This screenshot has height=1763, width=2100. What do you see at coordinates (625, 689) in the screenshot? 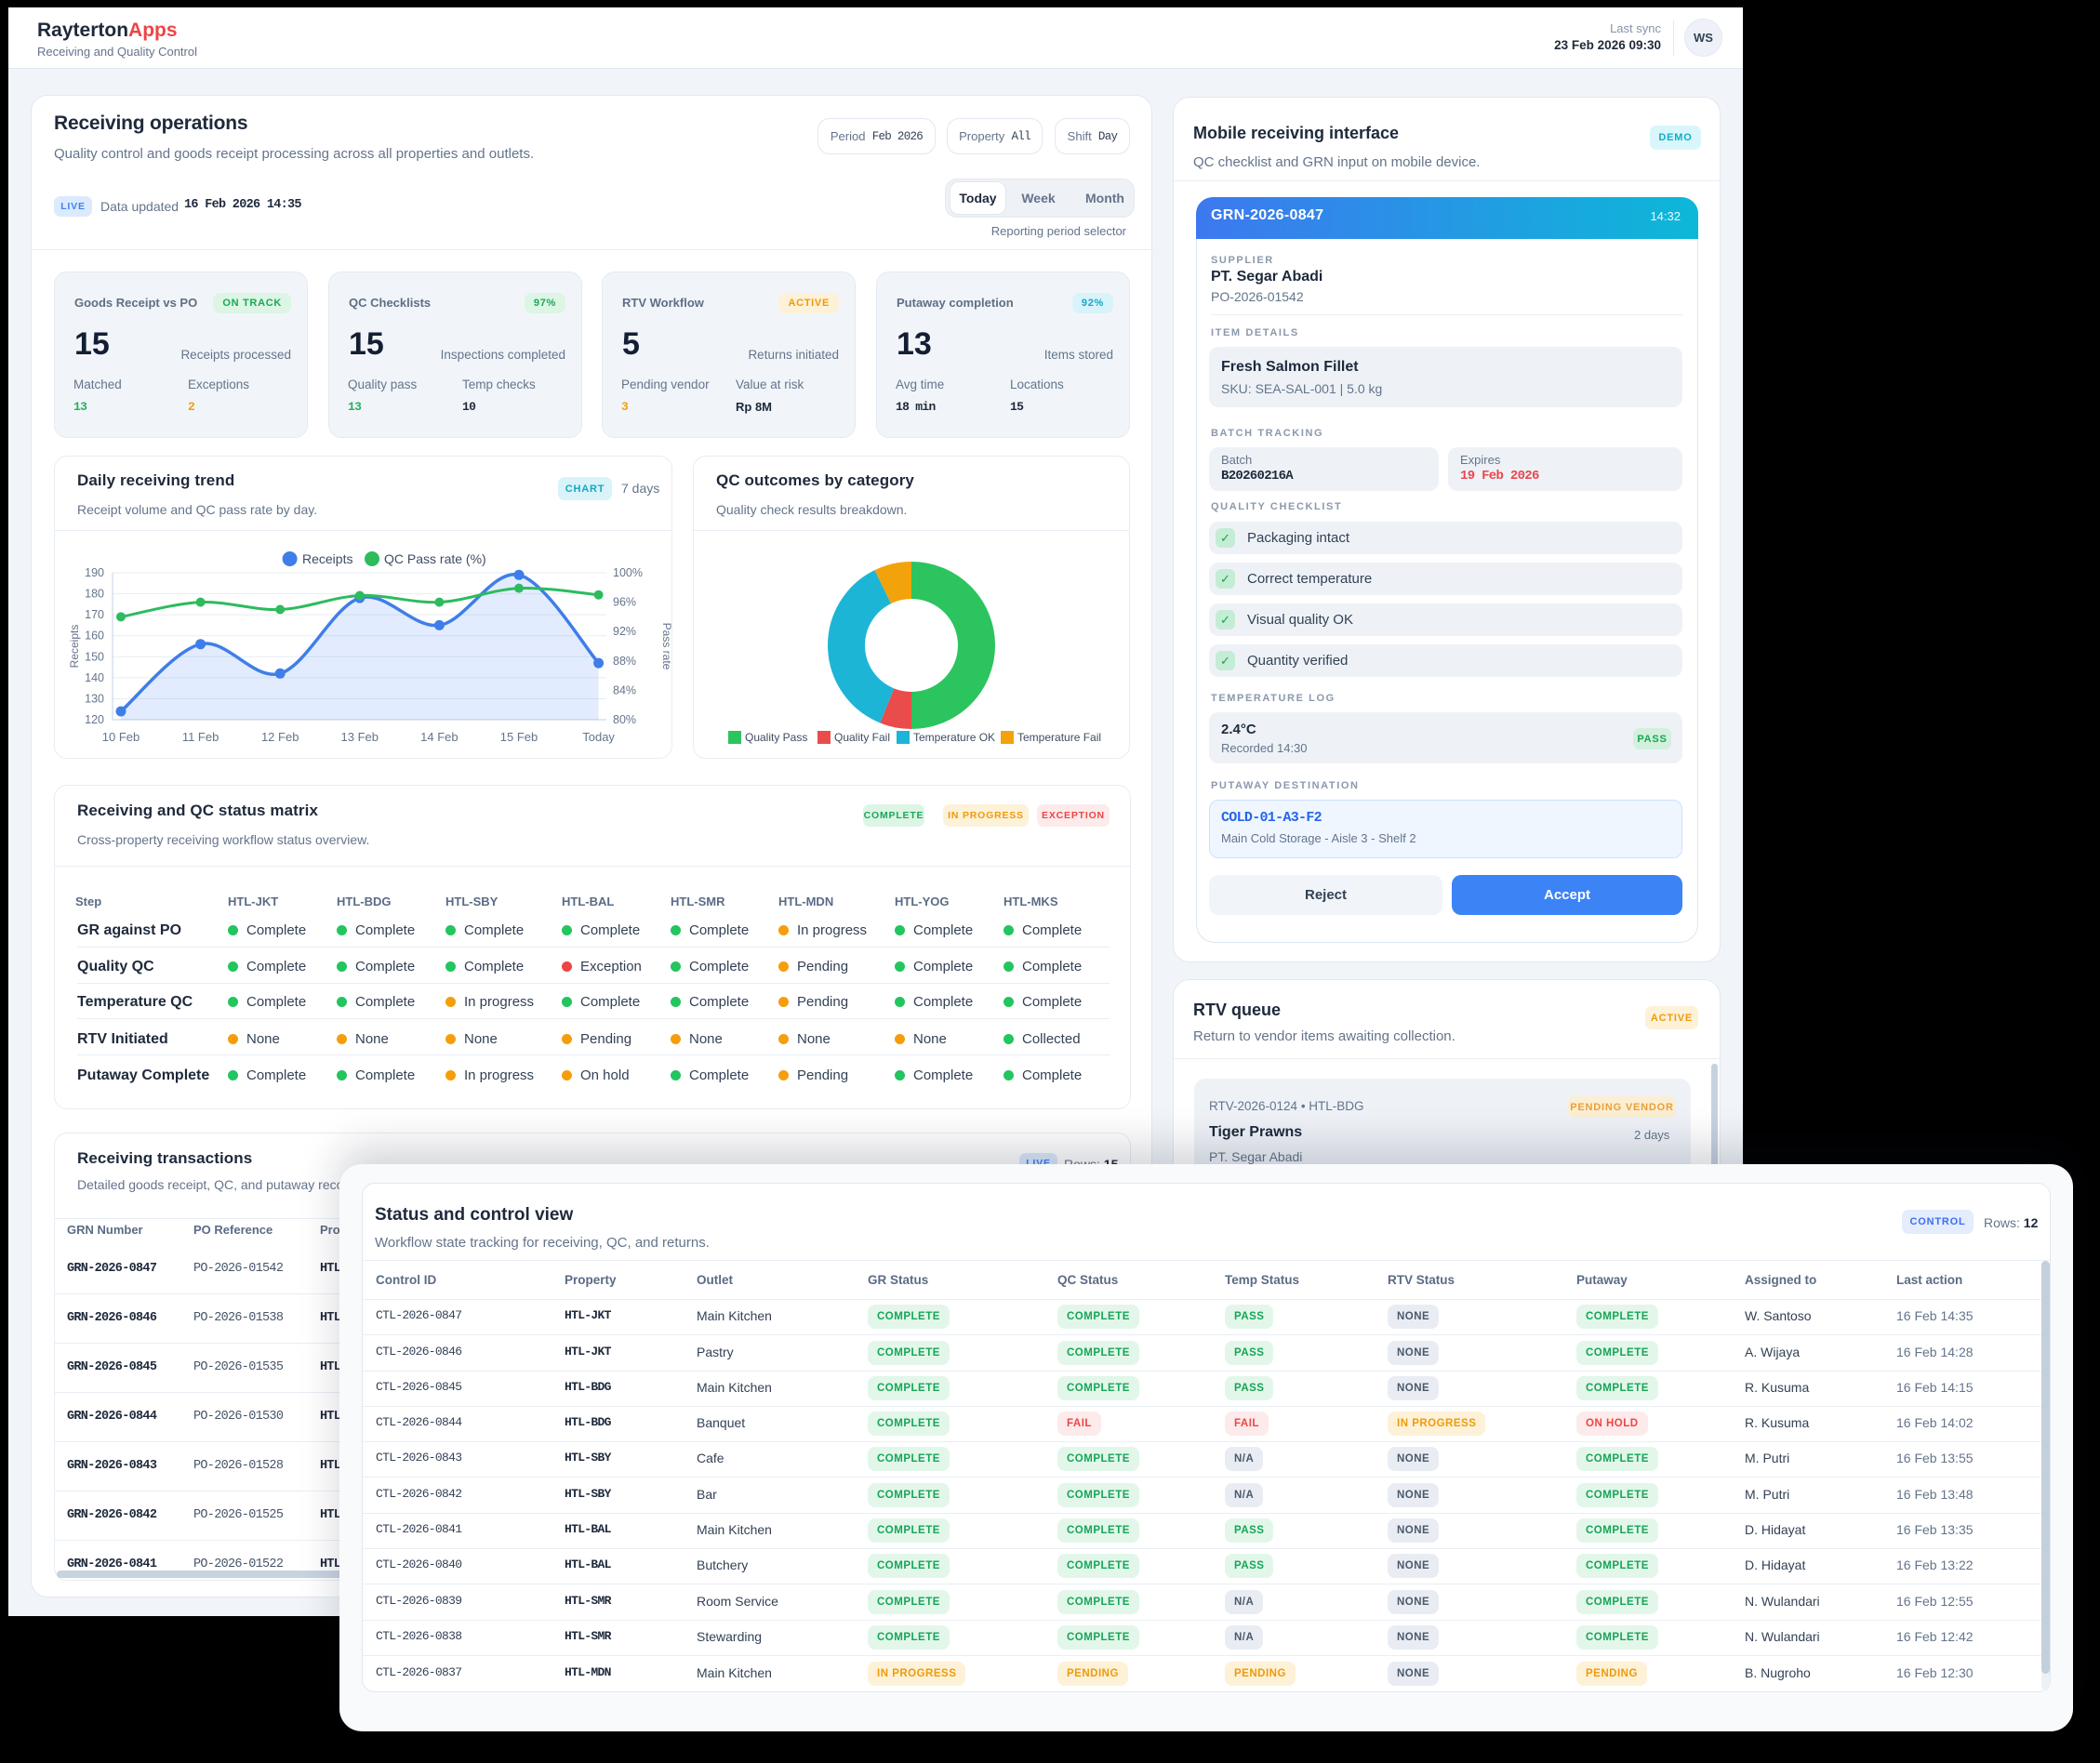
I see `svg-text: 84%` at bounding box center [625, 689].